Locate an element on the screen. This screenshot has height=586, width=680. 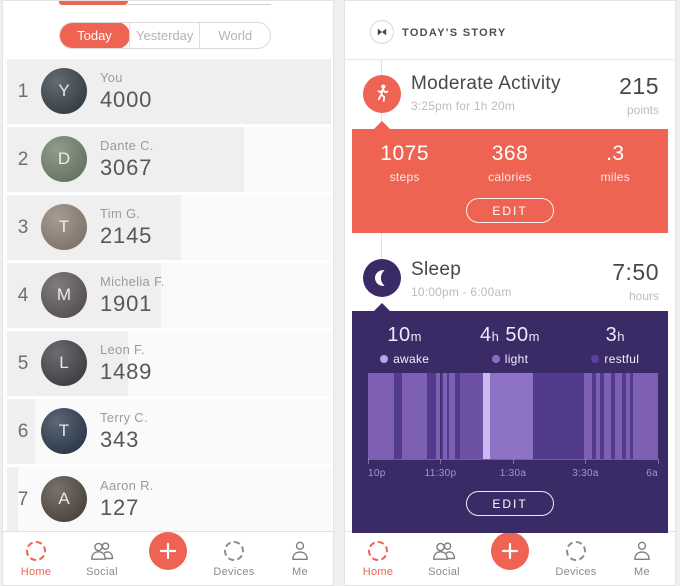
bottom-nav: Home Social Devices Me is located at coordinates (510, 558).